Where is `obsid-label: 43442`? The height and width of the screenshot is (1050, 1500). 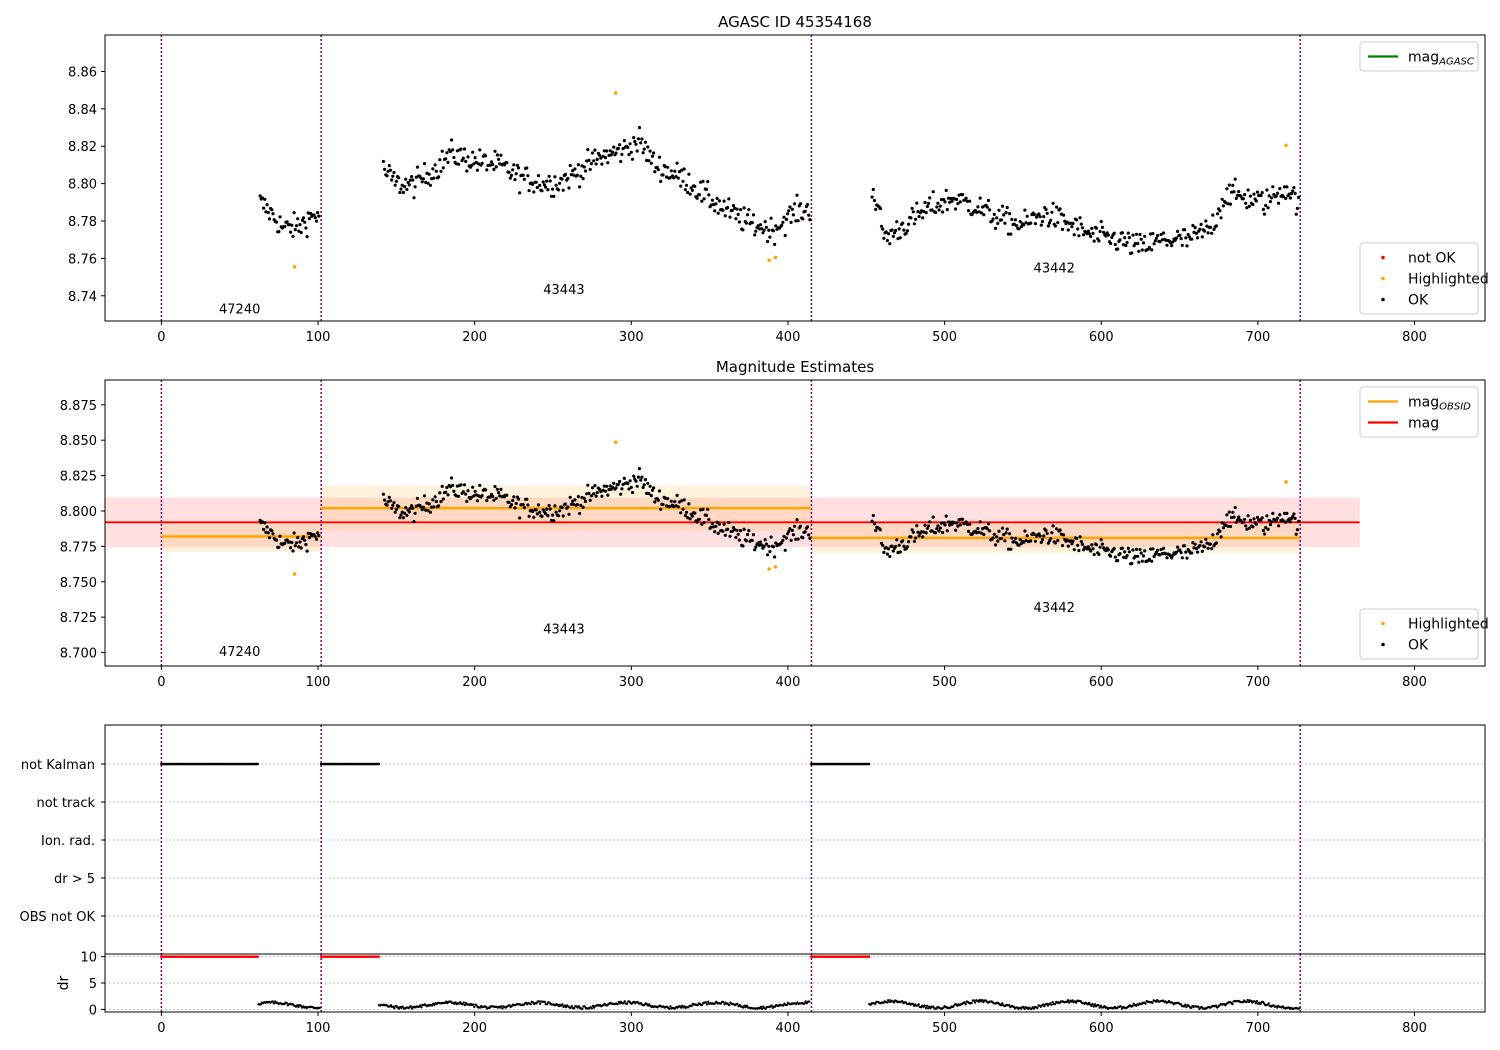 obsid-label: 43442 is located at coordinates (1054, 268).